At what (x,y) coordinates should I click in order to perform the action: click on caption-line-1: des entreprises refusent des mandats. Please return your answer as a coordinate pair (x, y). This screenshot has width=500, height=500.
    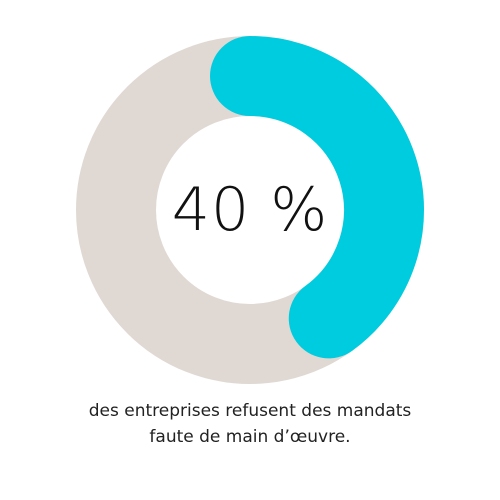
    Looking at the image, I should click on (250, 411).